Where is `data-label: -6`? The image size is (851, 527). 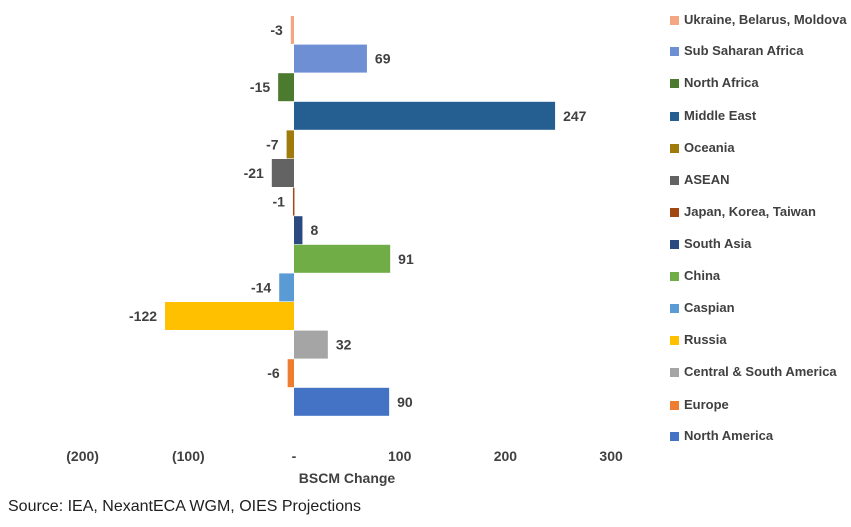
data-label: -6 is located at coordinates (273, 373).